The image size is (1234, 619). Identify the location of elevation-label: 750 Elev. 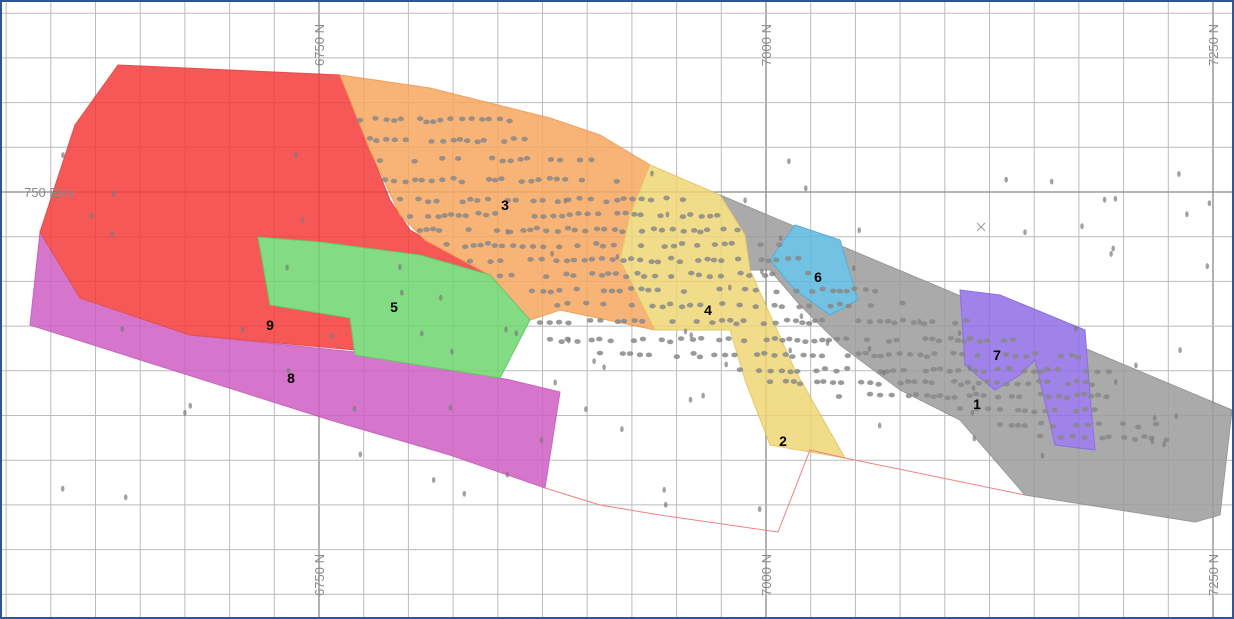
(49, 192).